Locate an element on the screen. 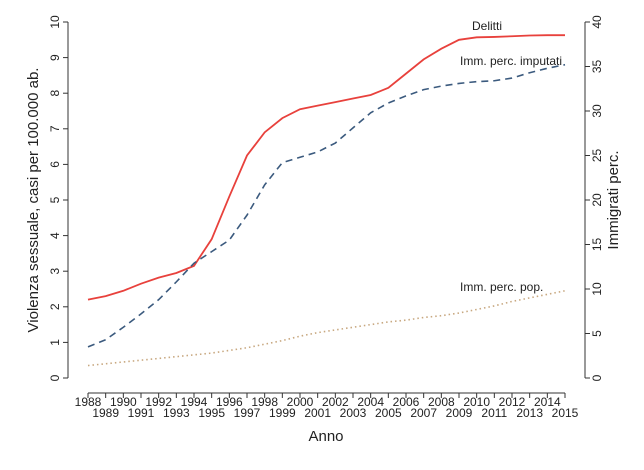 The width and height of the screenshot is (644, 470). x-tick-label: 2006 is located at coordinates (406, 402).